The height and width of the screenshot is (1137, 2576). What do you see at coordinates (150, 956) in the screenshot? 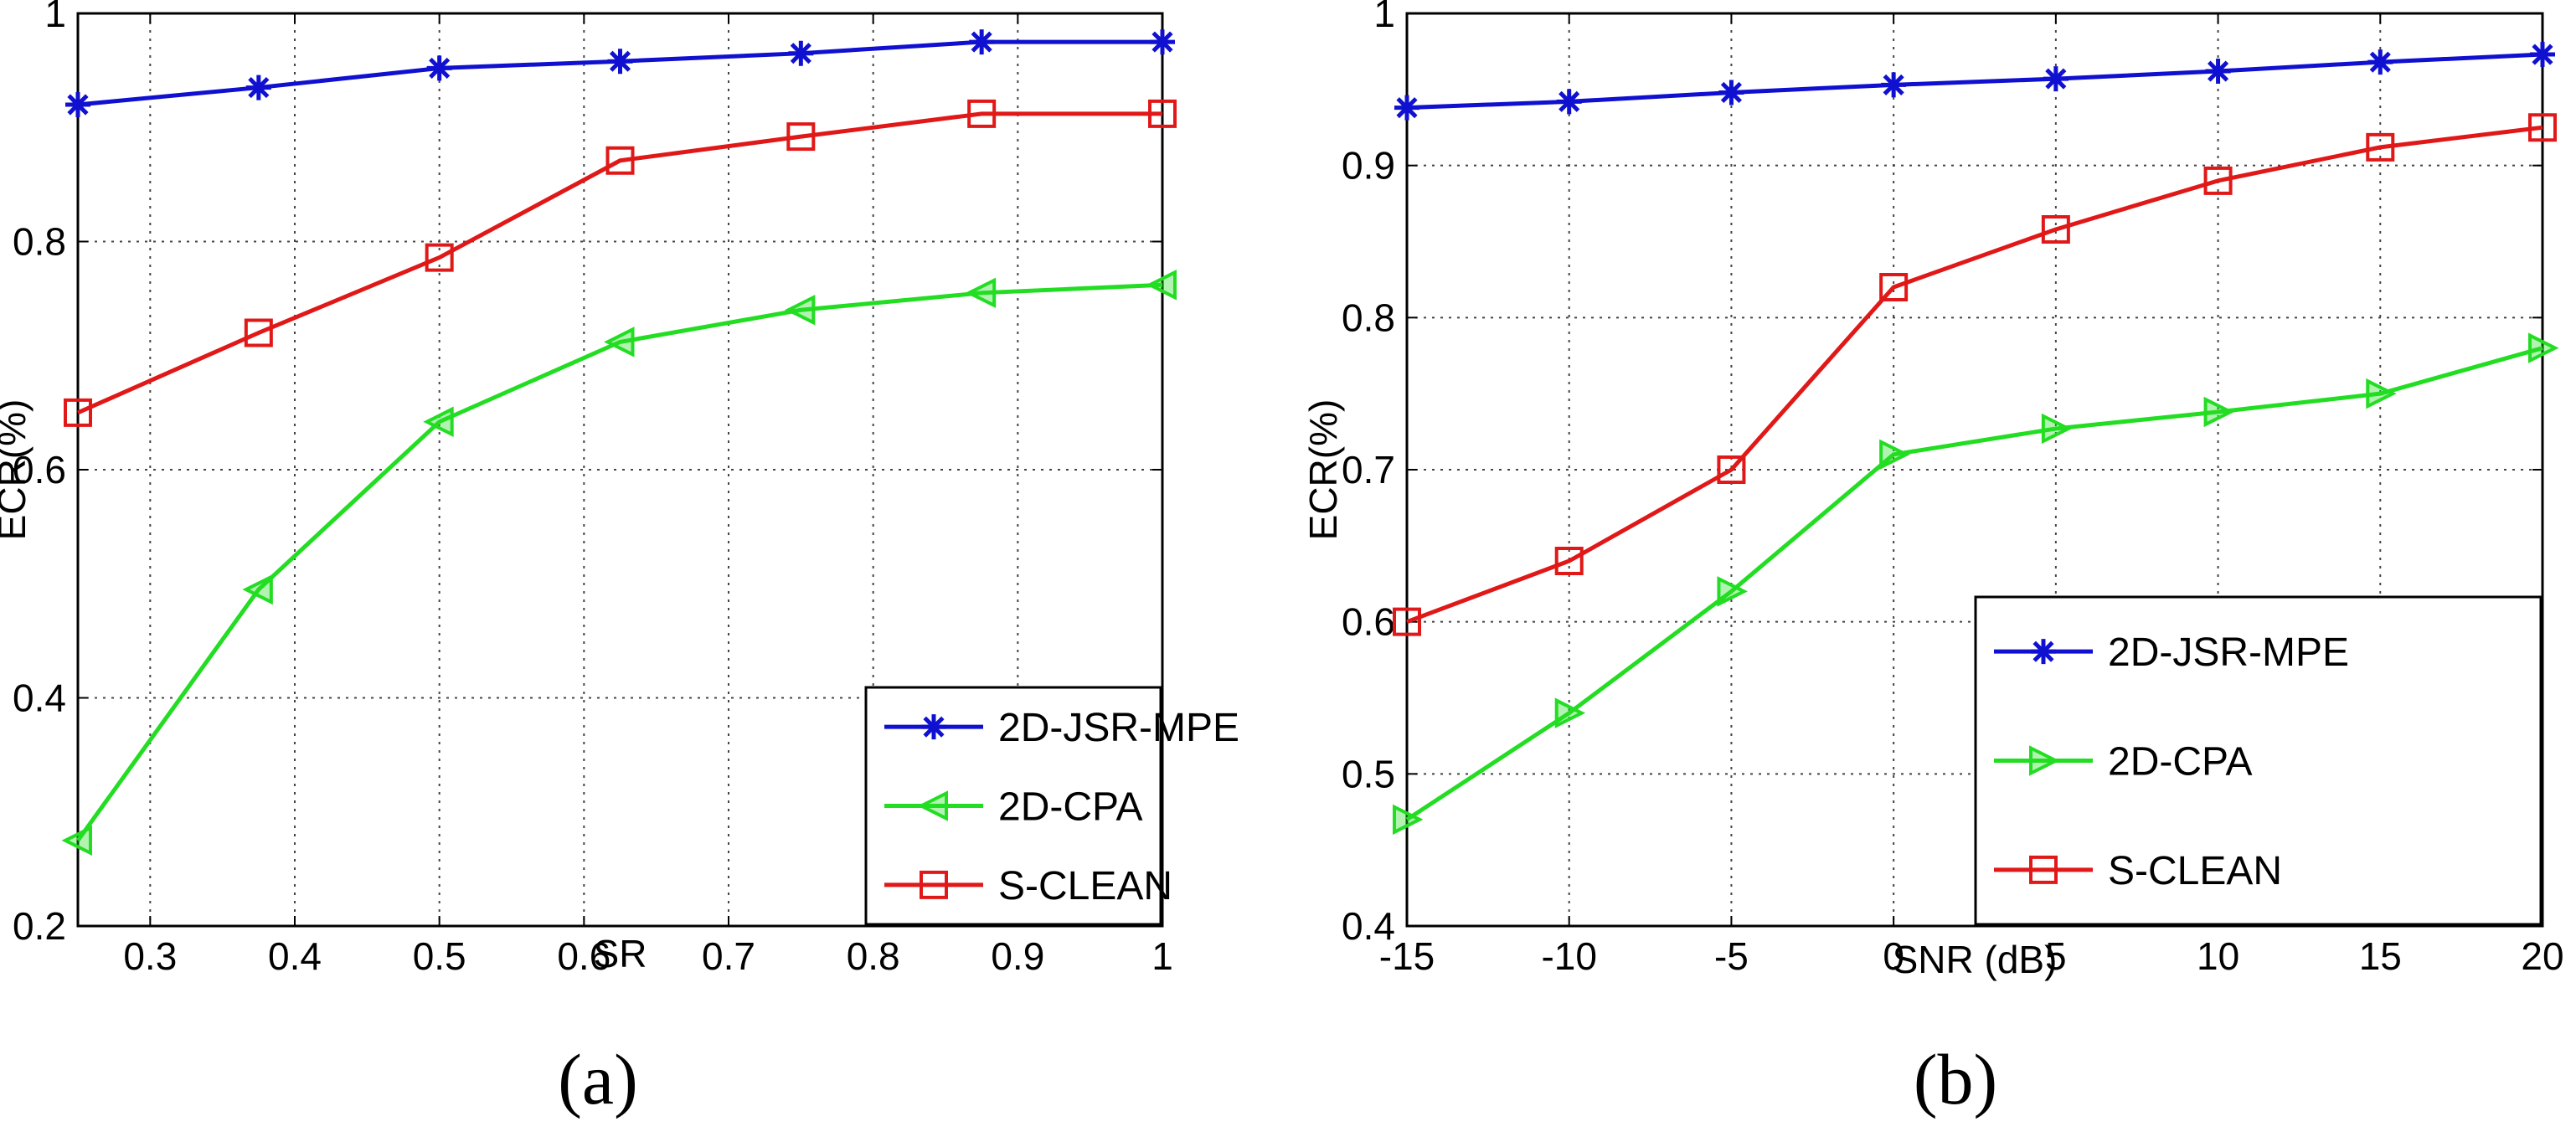
I see `x-tick-label: 0.3` at bounding box center [150, 956].